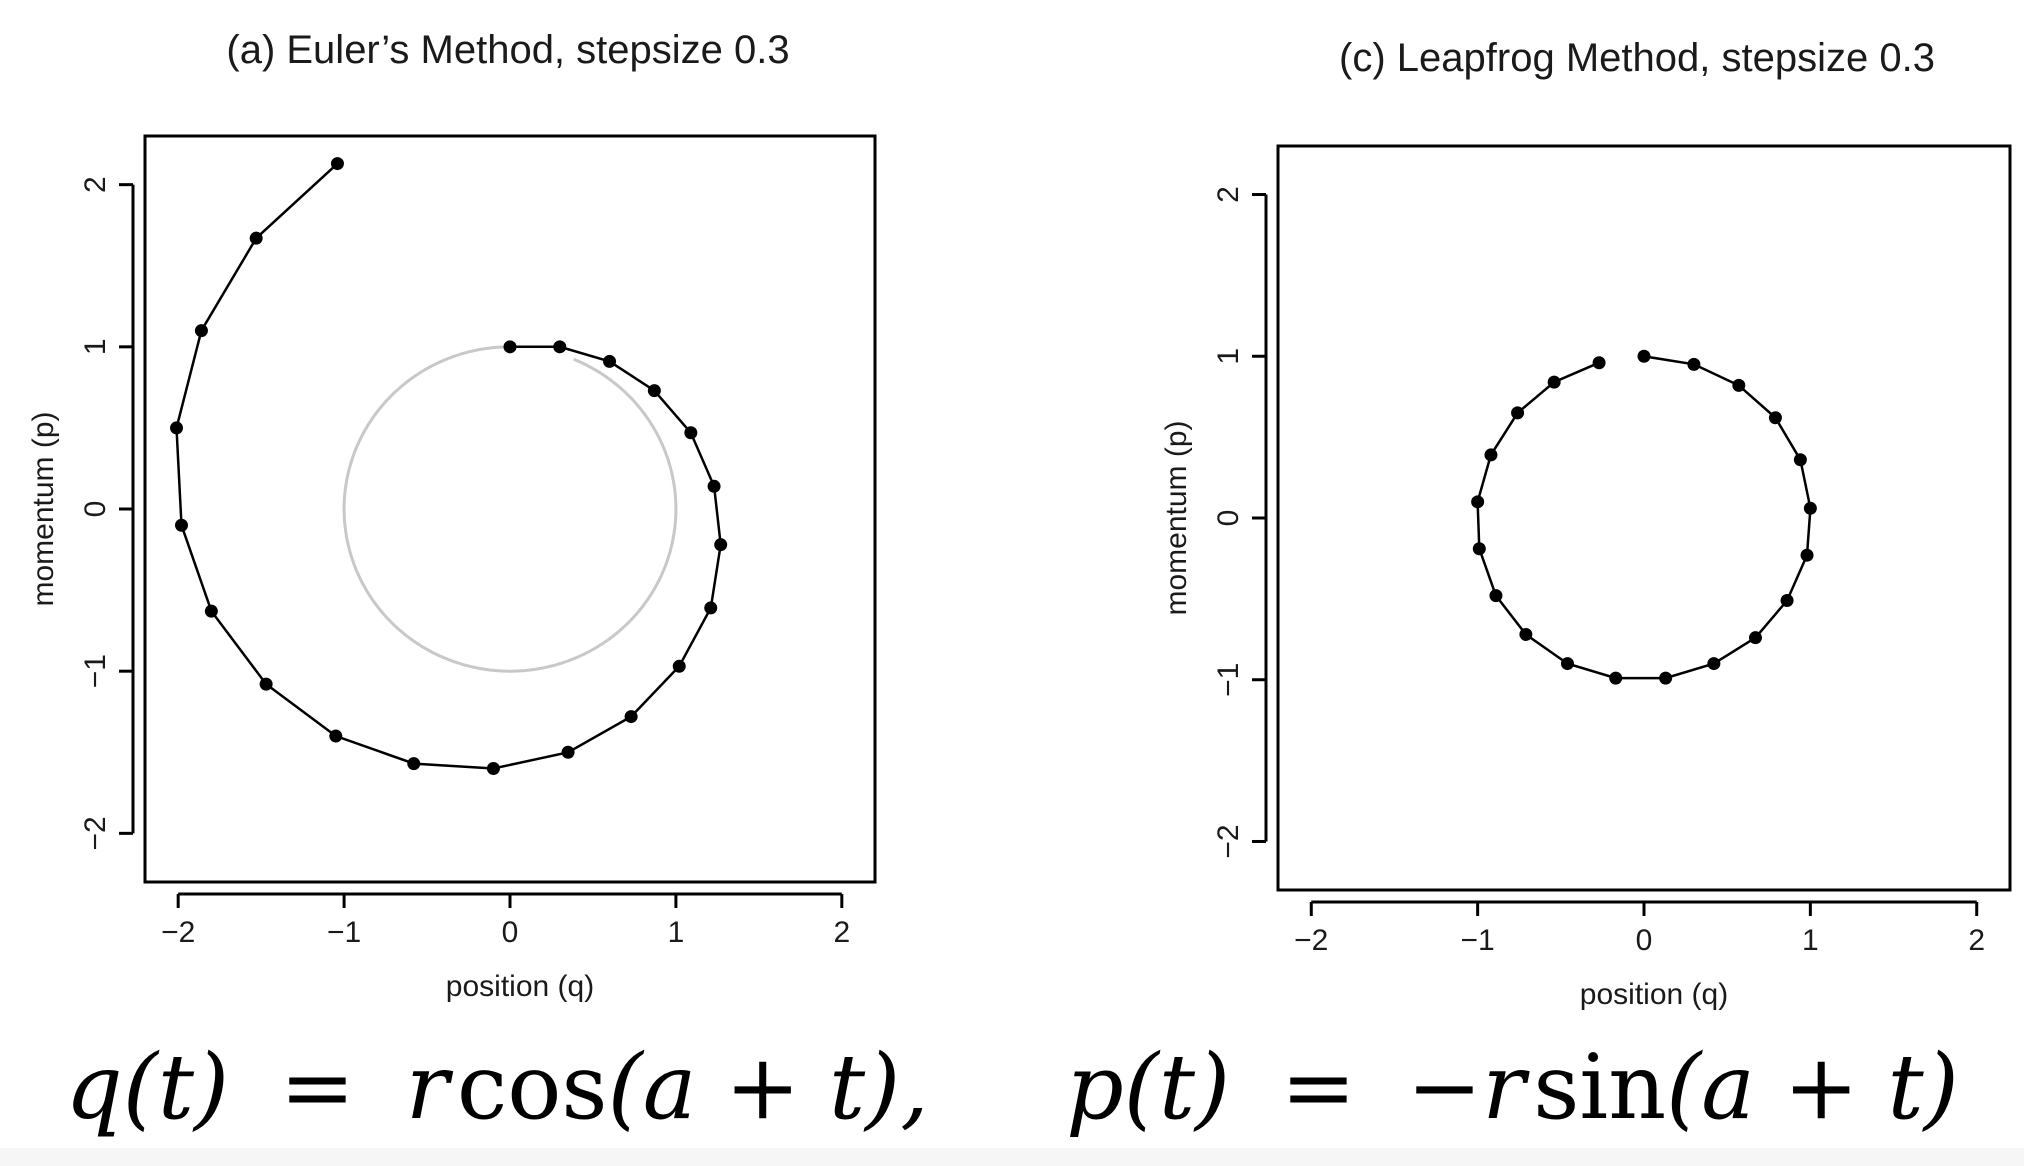 The width and height of the screenshot is (2024, 1166). I want to click on eq-p-lhs: p(t), so click(1148, 1087).